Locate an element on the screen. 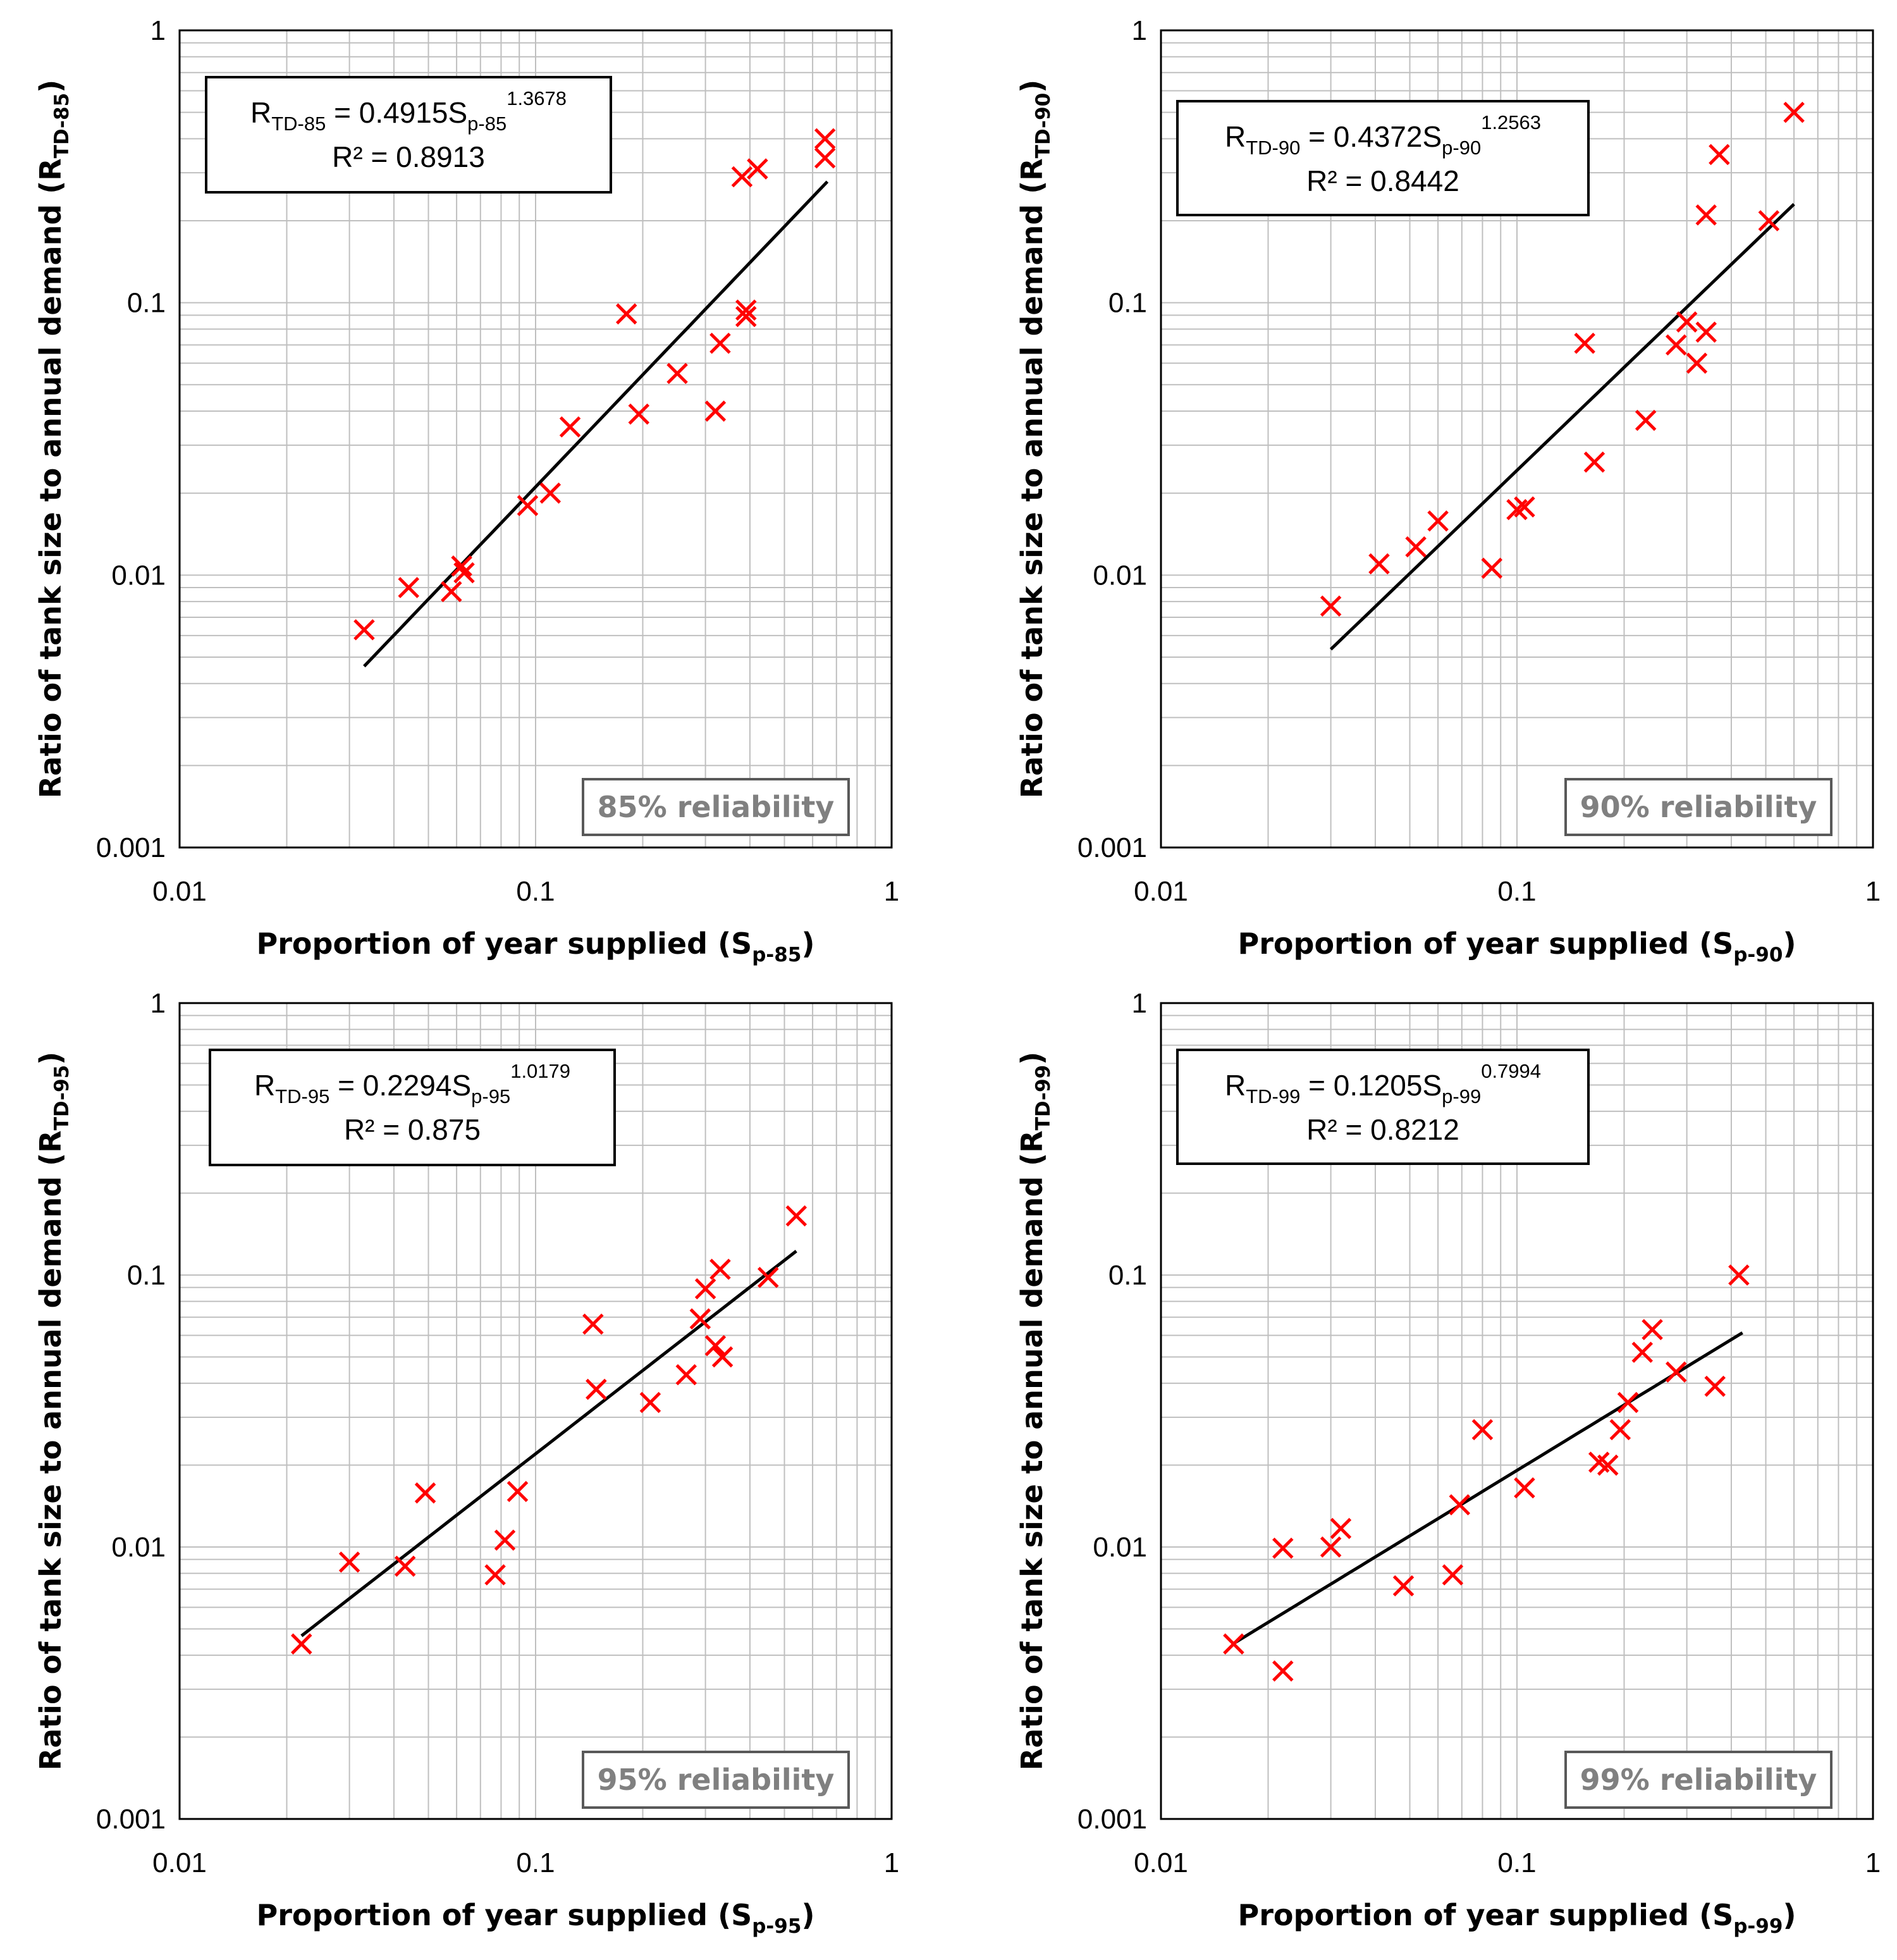 The width and height of the screenshot is (1897, 1960). x-axis-label: Proportion of year supplied (Sp-90) is located at coordinates (1517, 947).